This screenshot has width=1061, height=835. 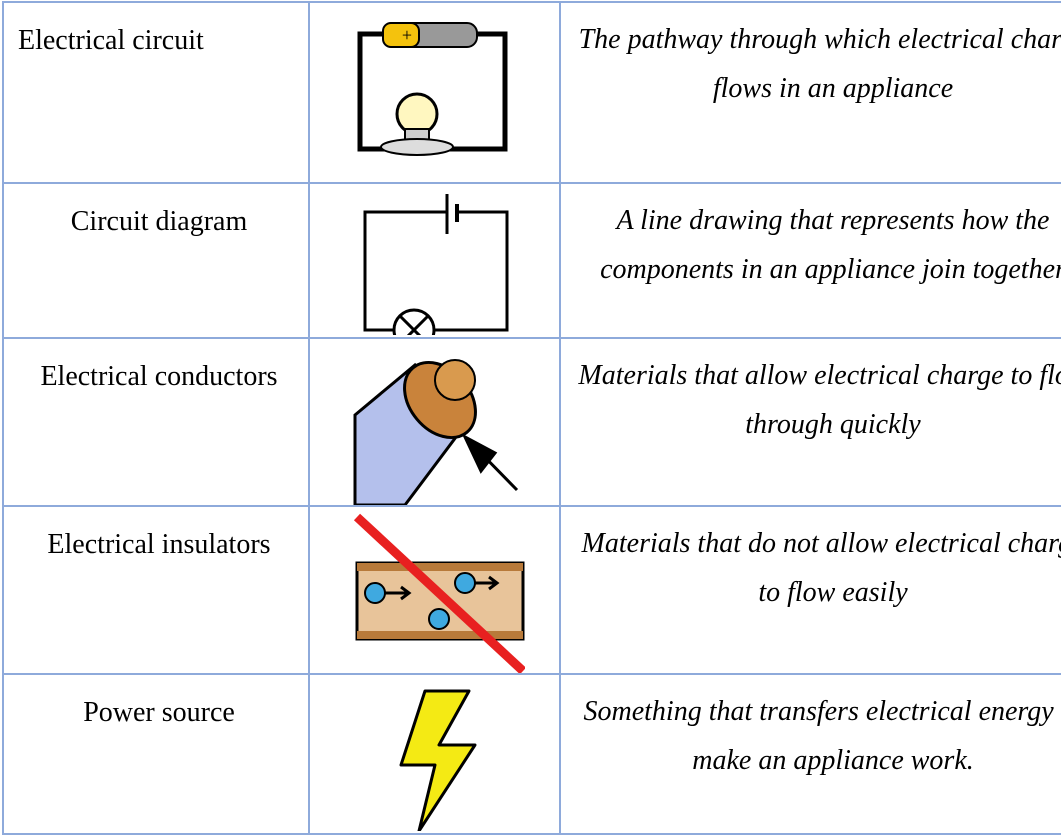 I want to click on circuit-icon: +, so click(x=432, y=89).